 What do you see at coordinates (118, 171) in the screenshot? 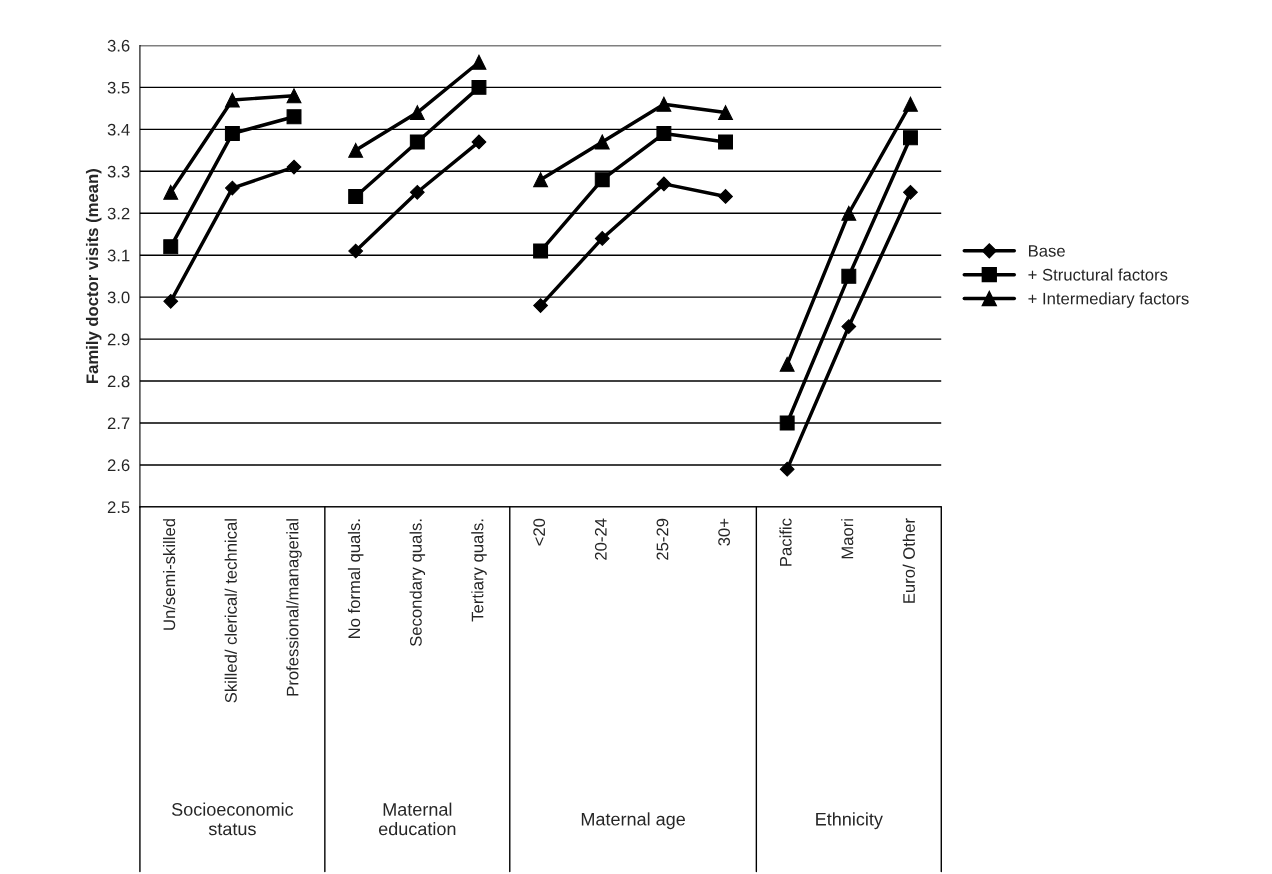
I see `y-tick-label: 3.3` at bounding box center [118, 171].